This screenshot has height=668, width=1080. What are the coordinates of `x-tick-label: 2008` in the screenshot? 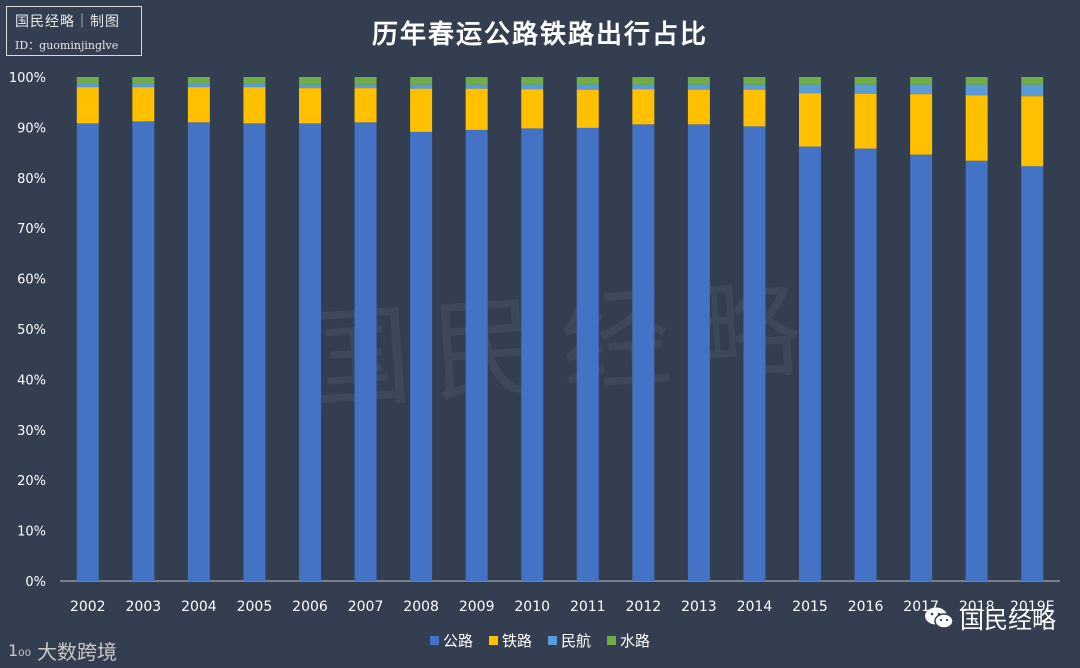 It's located at (421, 607).